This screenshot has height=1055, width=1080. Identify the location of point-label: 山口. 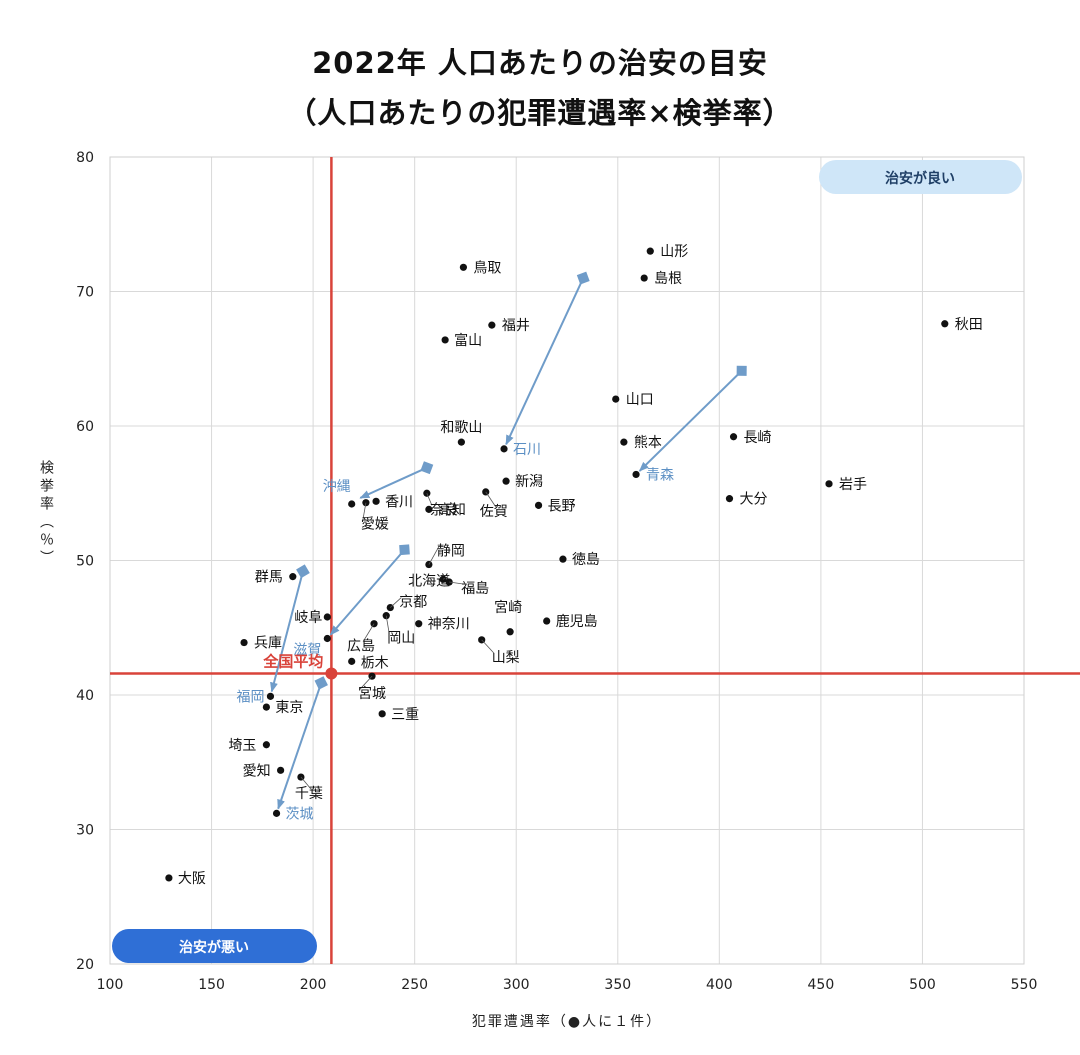
(640, 400).